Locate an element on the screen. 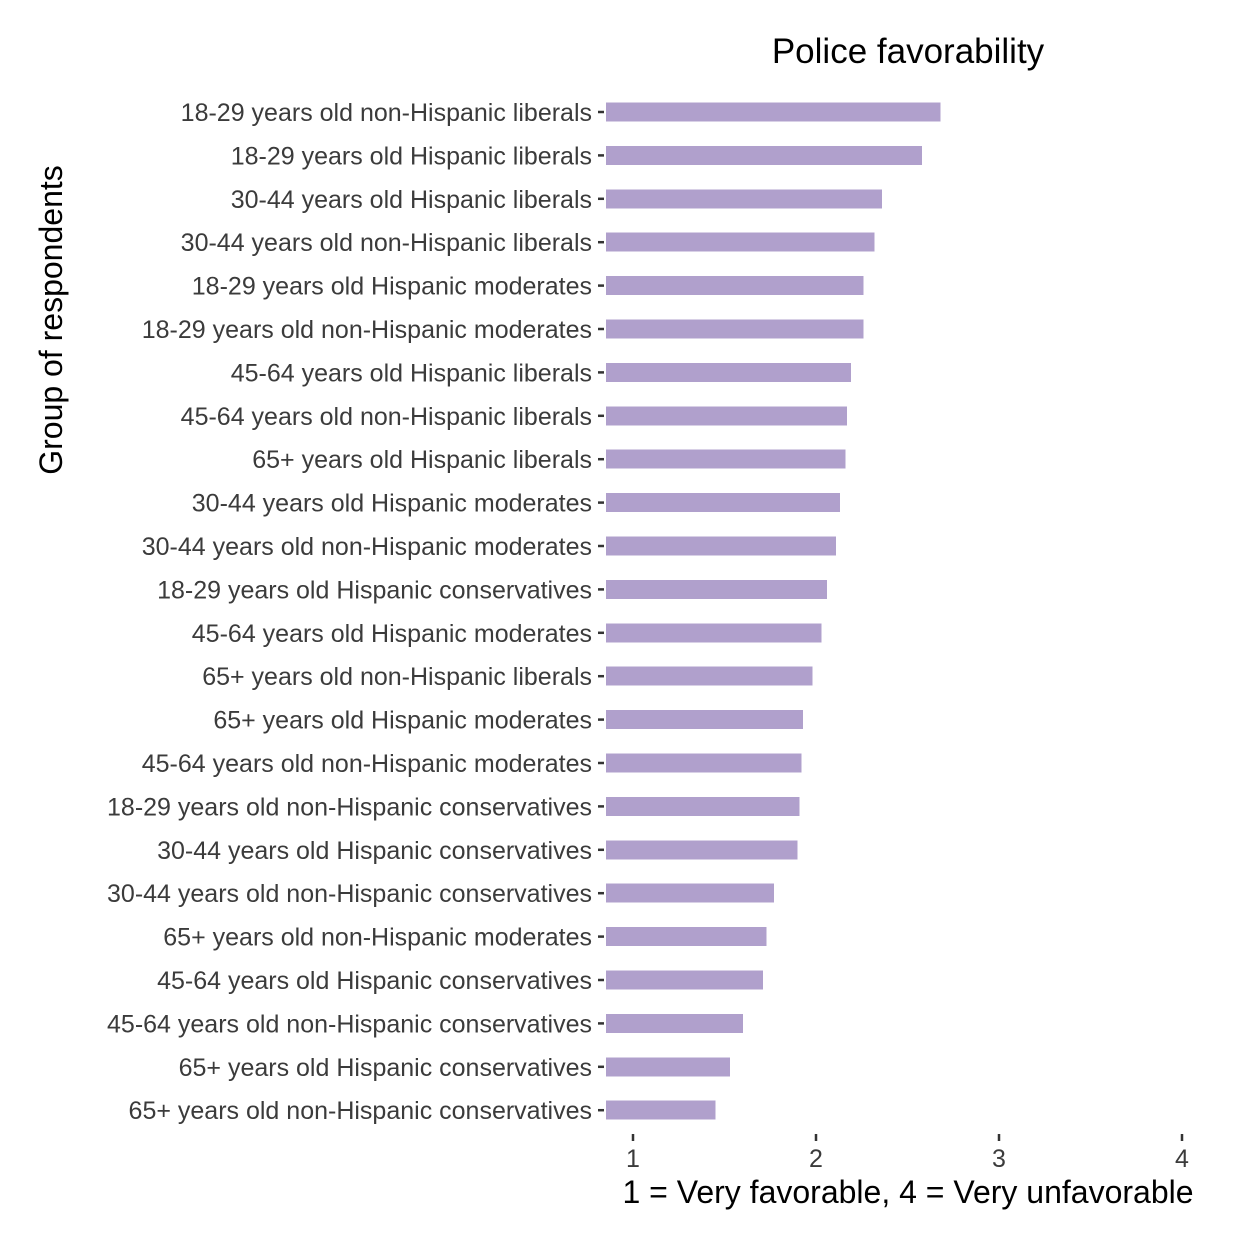  category-label: 65+ years old non-Hispanic liberals is located at coordinates (397, 677).